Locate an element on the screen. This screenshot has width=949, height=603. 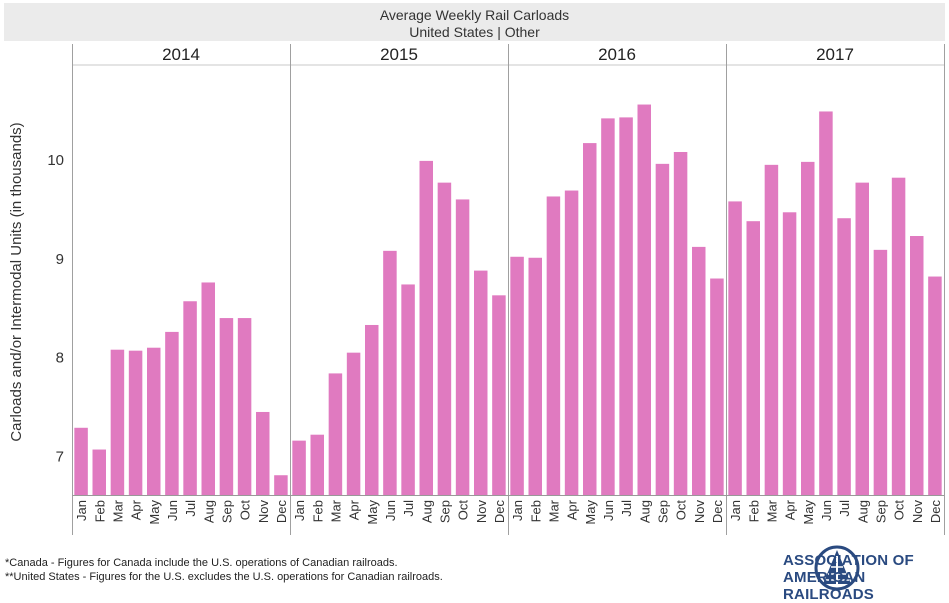
bar-2016-apr is located at coordinates (571, 343).